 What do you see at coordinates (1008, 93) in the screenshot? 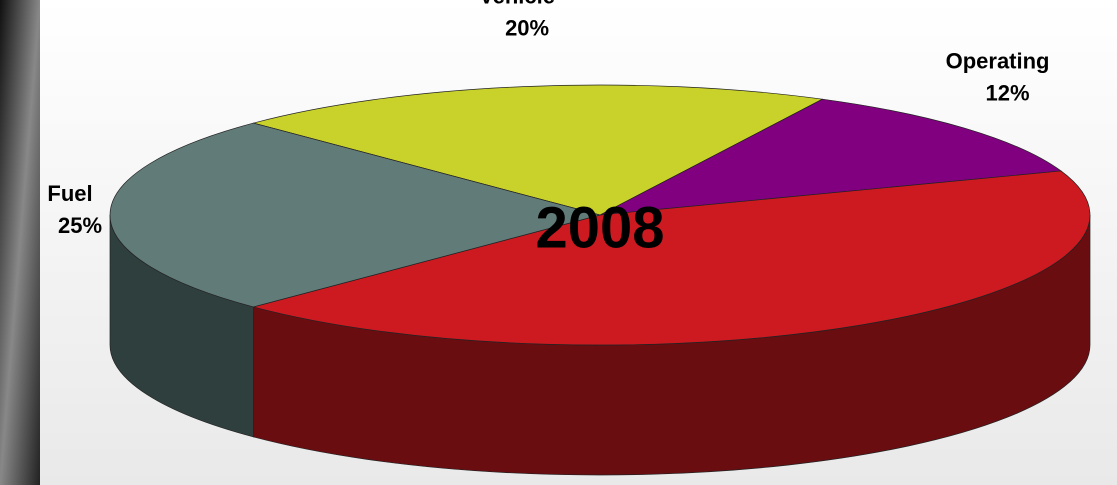
I see `value-label: 12%` at bounding box center [1008, 93].